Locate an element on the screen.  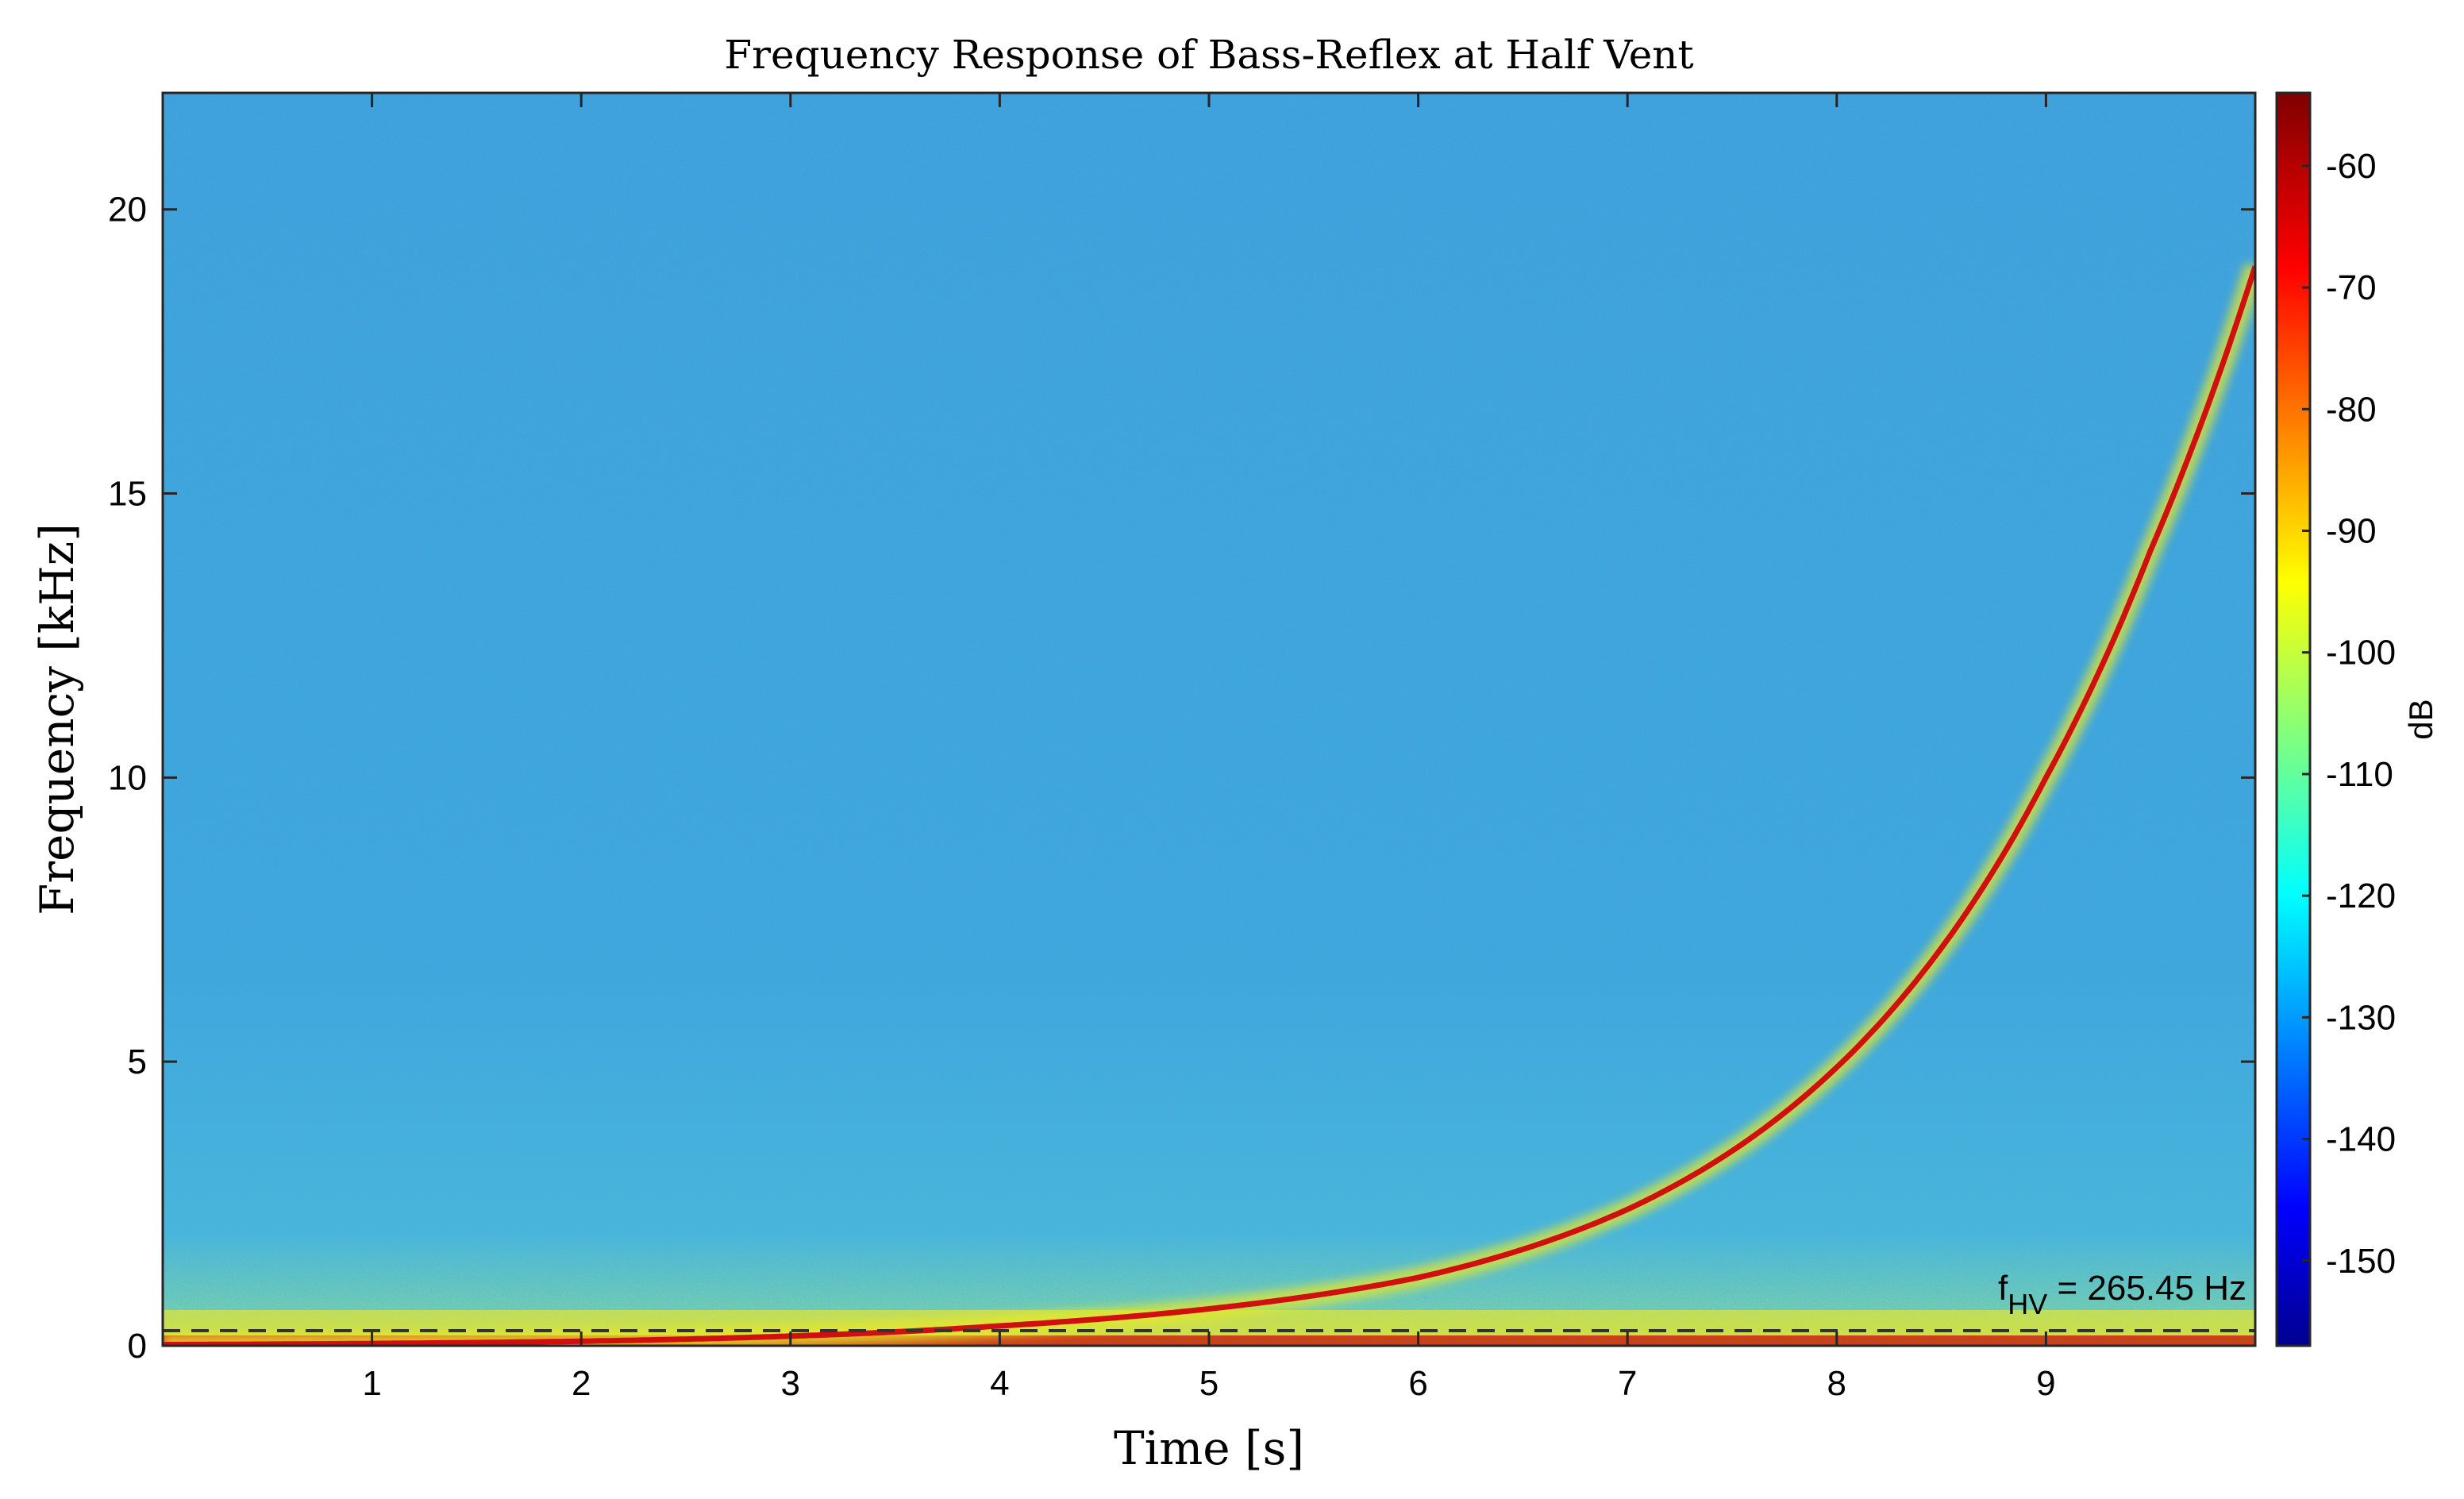
y-tick-label: 20 is located at coordinates (127, 210).